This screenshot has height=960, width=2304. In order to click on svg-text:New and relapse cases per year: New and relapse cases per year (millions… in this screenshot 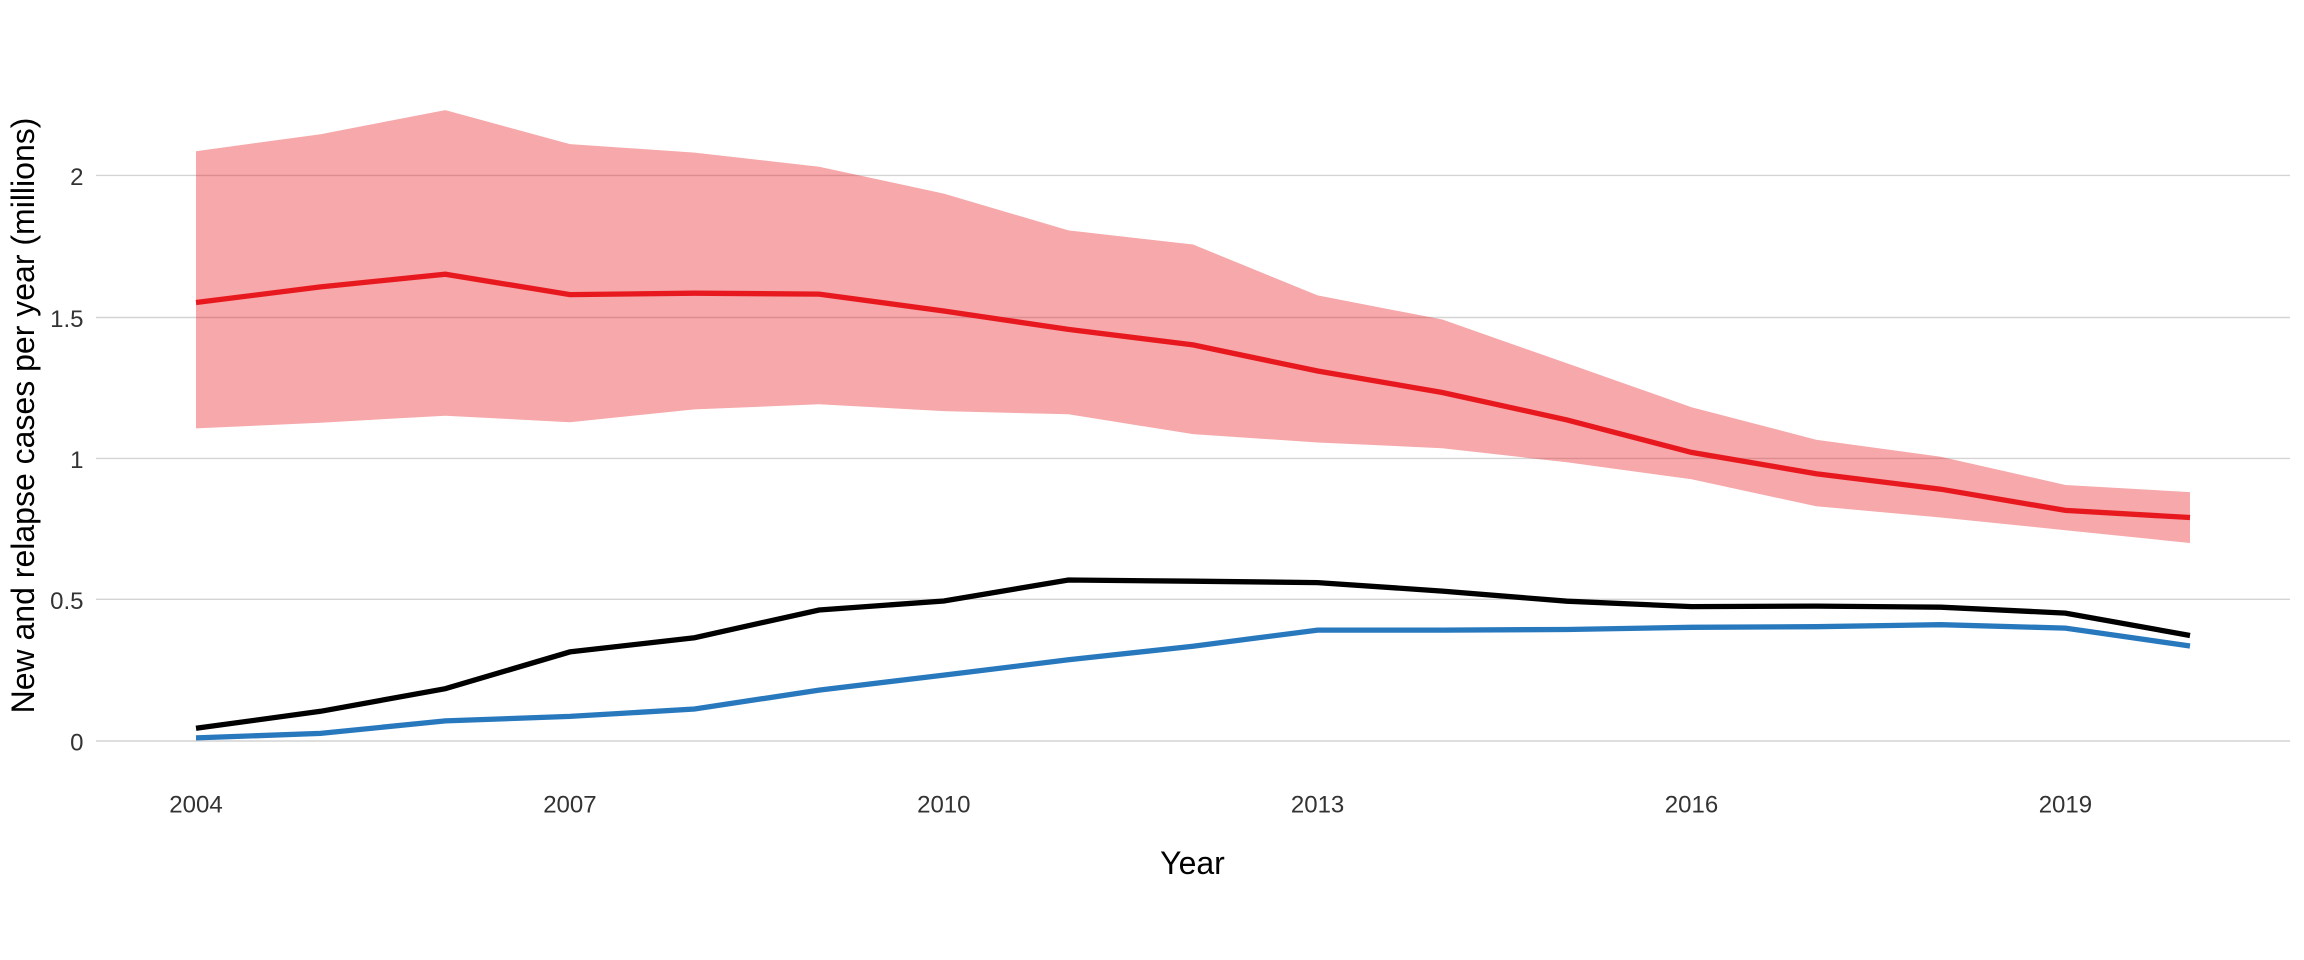, I will do `click(23, 416)`.